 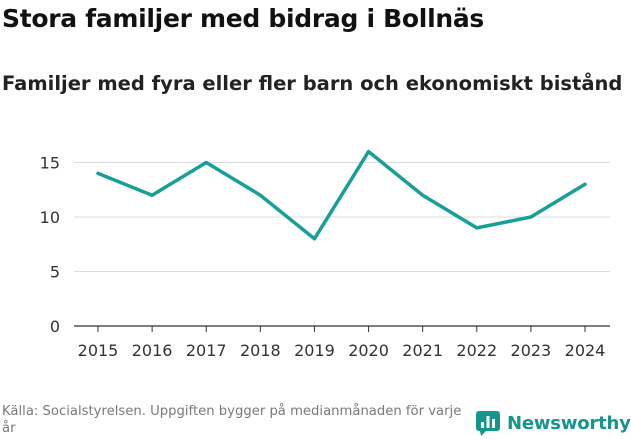 I want to click on x-tick-label: 2024, so click(x=585, y=350).